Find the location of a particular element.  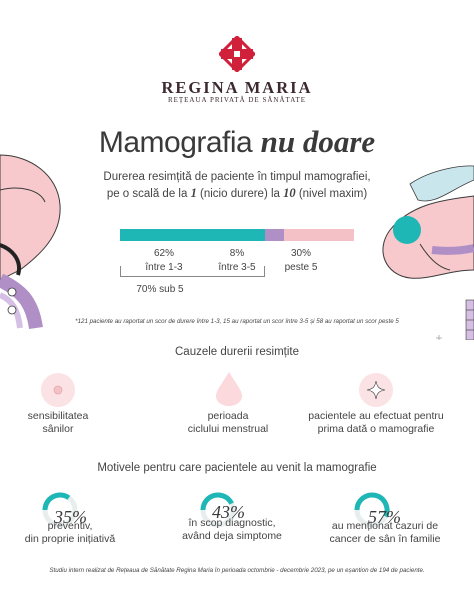

motive-percent-1: 35% is located at coordinates (70, 517).